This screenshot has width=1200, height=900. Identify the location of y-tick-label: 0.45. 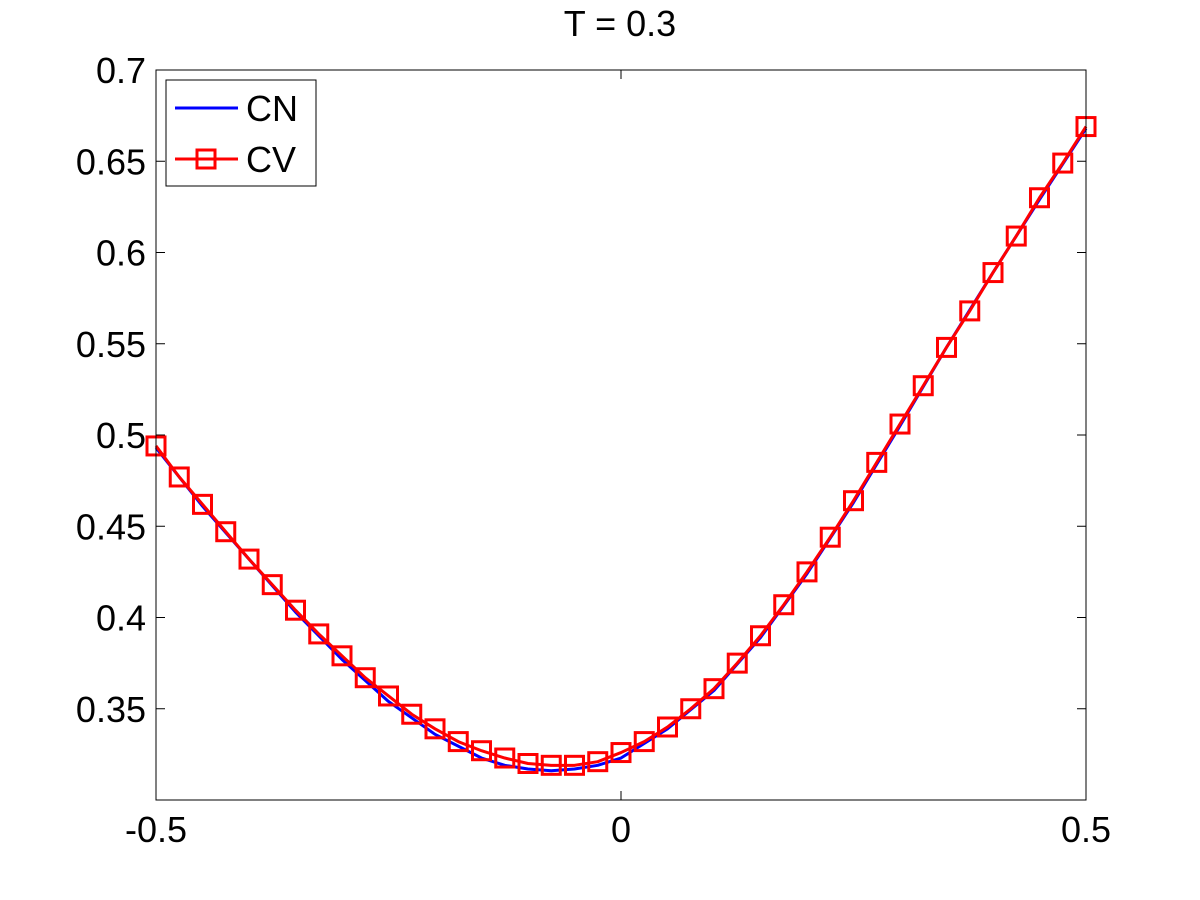
(111, 526).